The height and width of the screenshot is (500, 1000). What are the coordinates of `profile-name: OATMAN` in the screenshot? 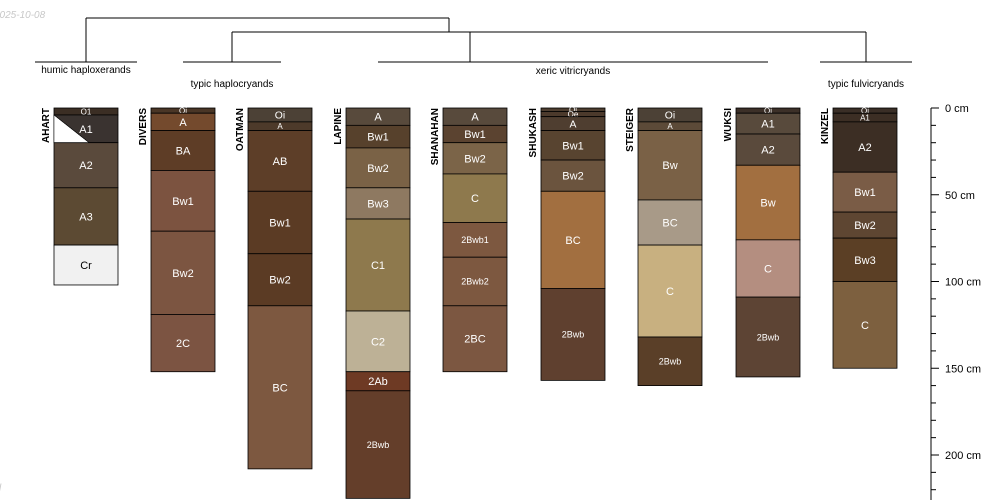 It's located at (240, 129).